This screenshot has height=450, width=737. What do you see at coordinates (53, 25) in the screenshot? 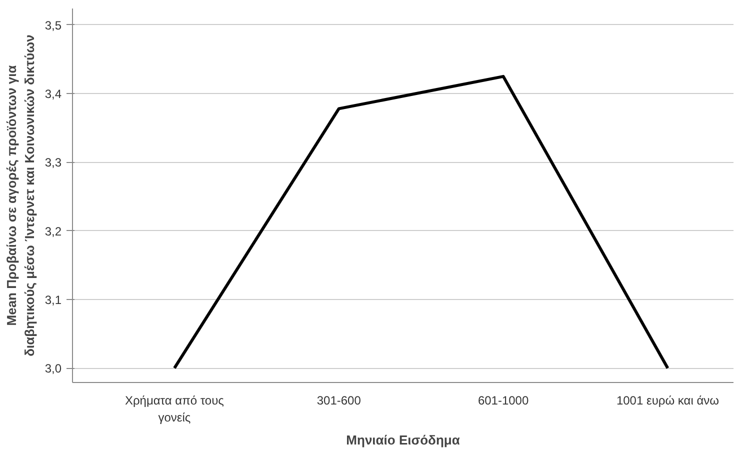
I see `y-tick-label: 3,5` at bounding box center [53, 25].